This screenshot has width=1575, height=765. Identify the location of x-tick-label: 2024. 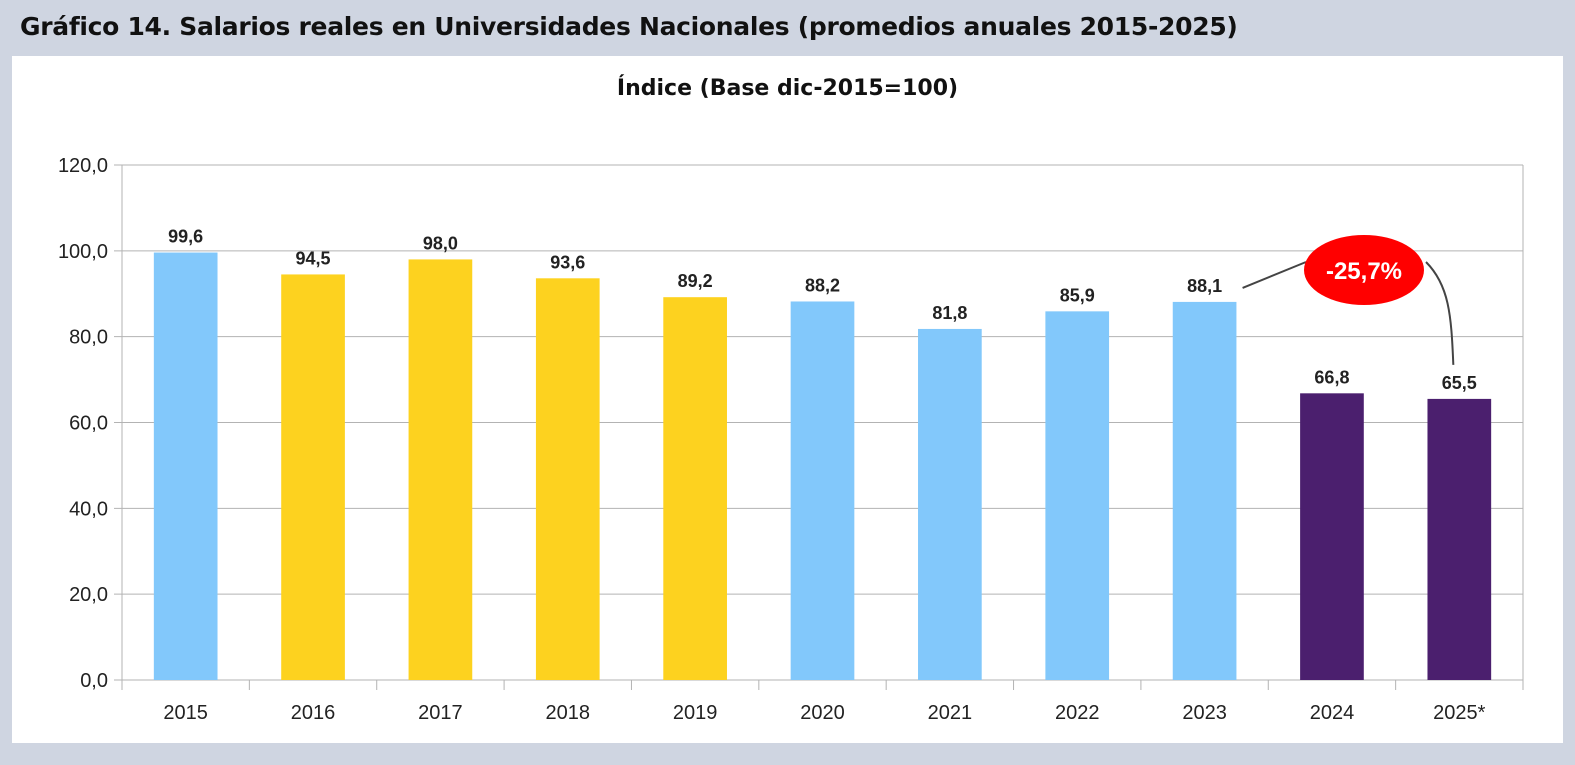
(1332, 713).